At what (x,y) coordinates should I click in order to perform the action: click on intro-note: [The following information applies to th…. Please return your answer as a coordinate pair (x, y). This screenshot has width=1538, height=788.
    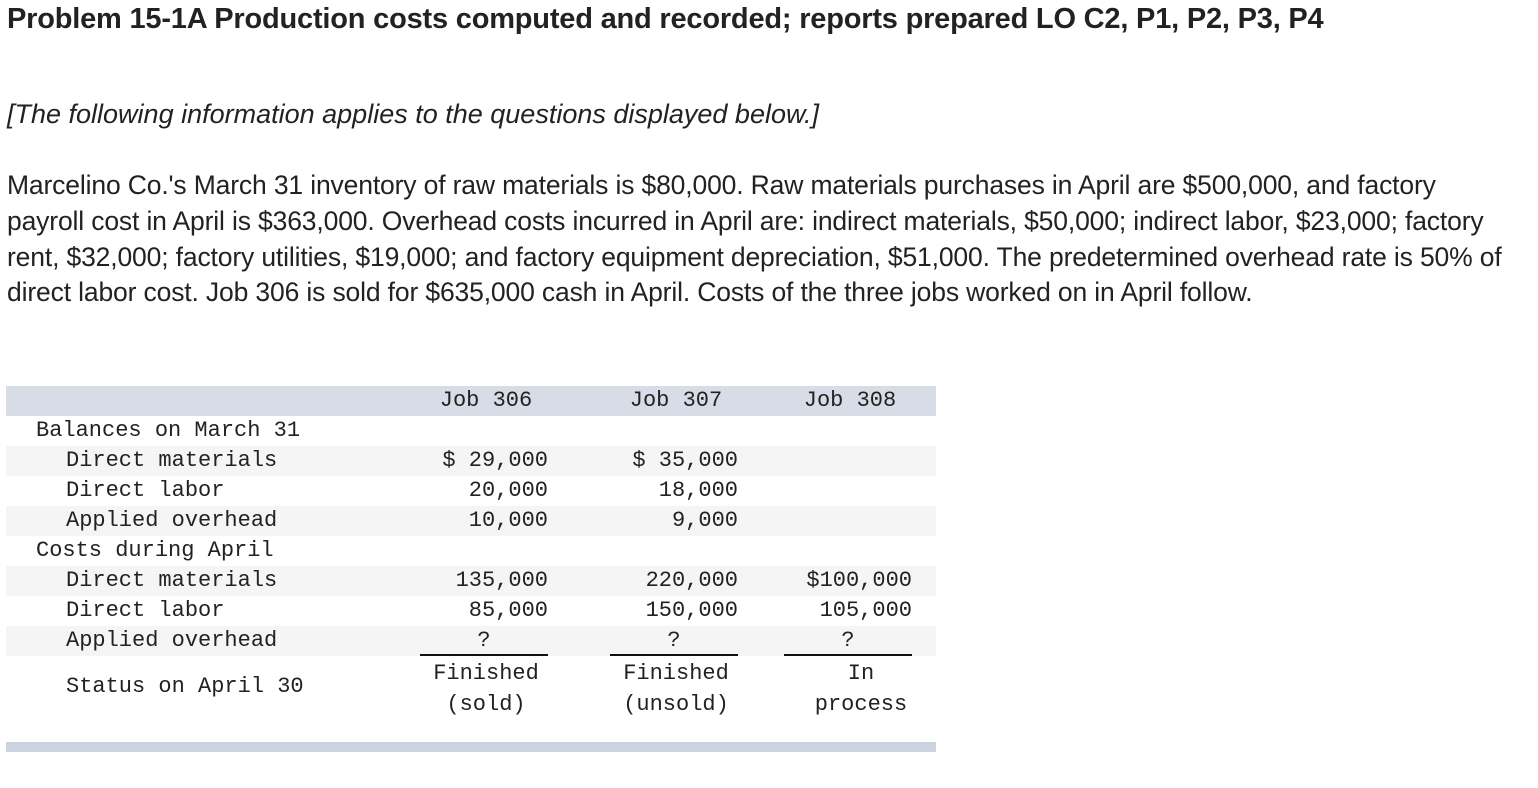
    Looking at the image, I should click on (413, 114).